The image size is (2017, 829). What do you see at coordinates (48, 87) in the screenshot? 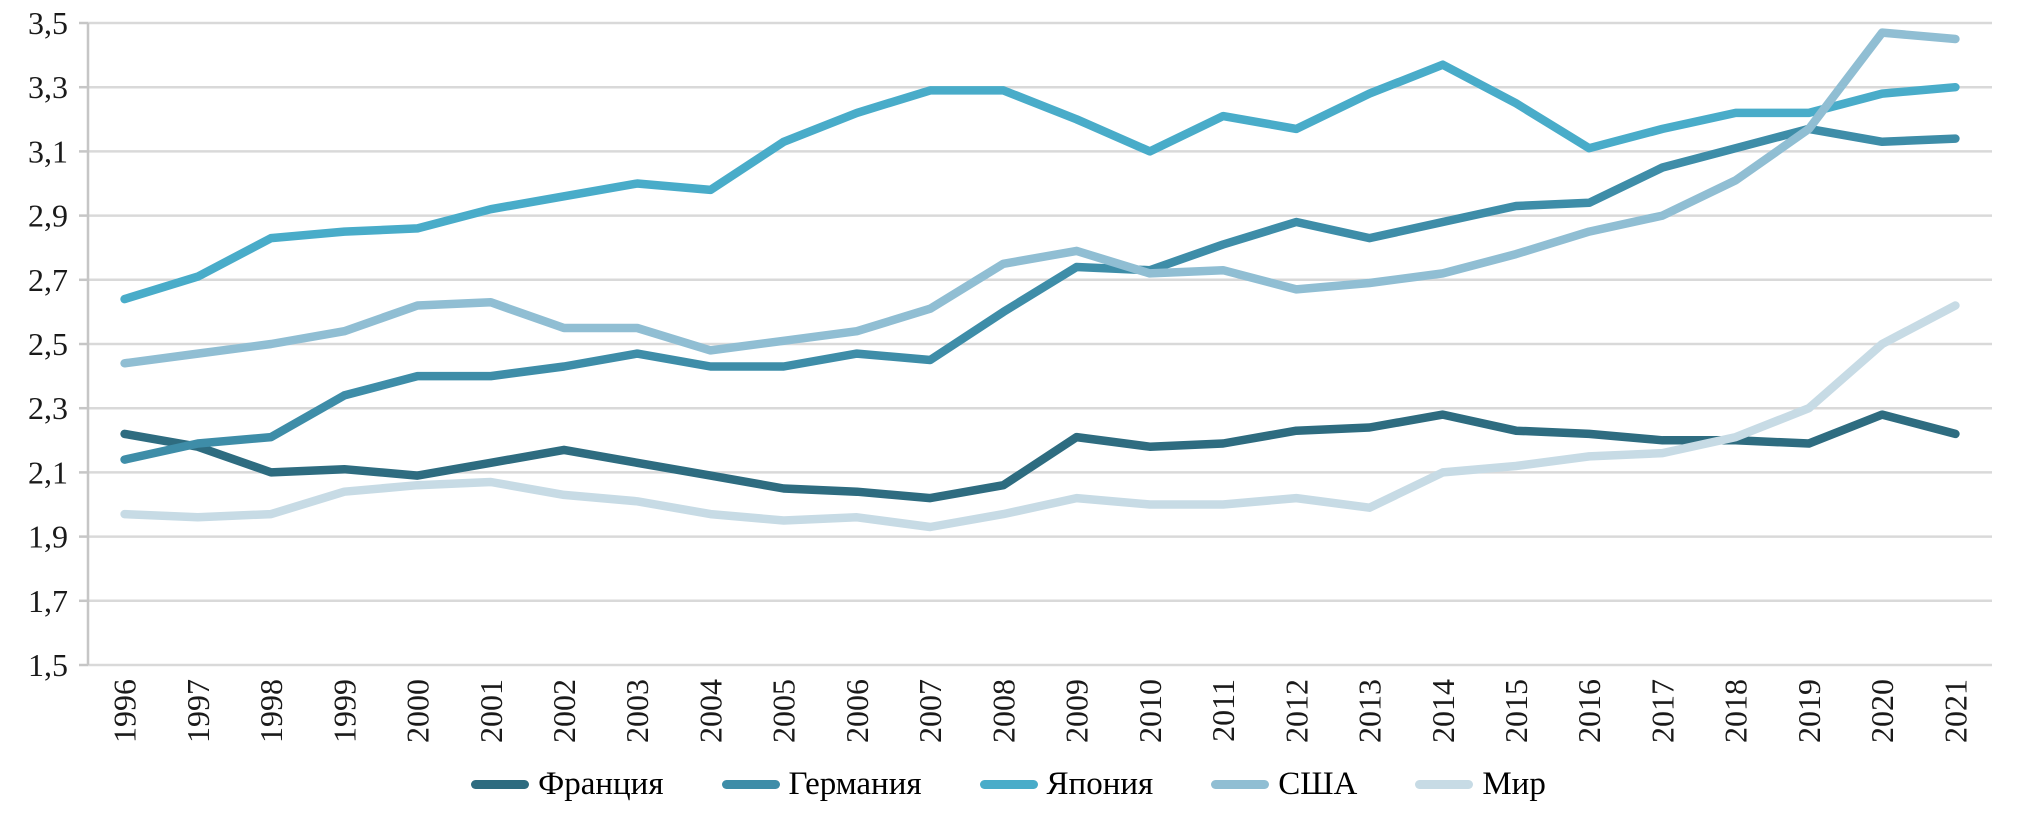
I see `y-tick-label: 3,3` at bounding box center [48, 87].